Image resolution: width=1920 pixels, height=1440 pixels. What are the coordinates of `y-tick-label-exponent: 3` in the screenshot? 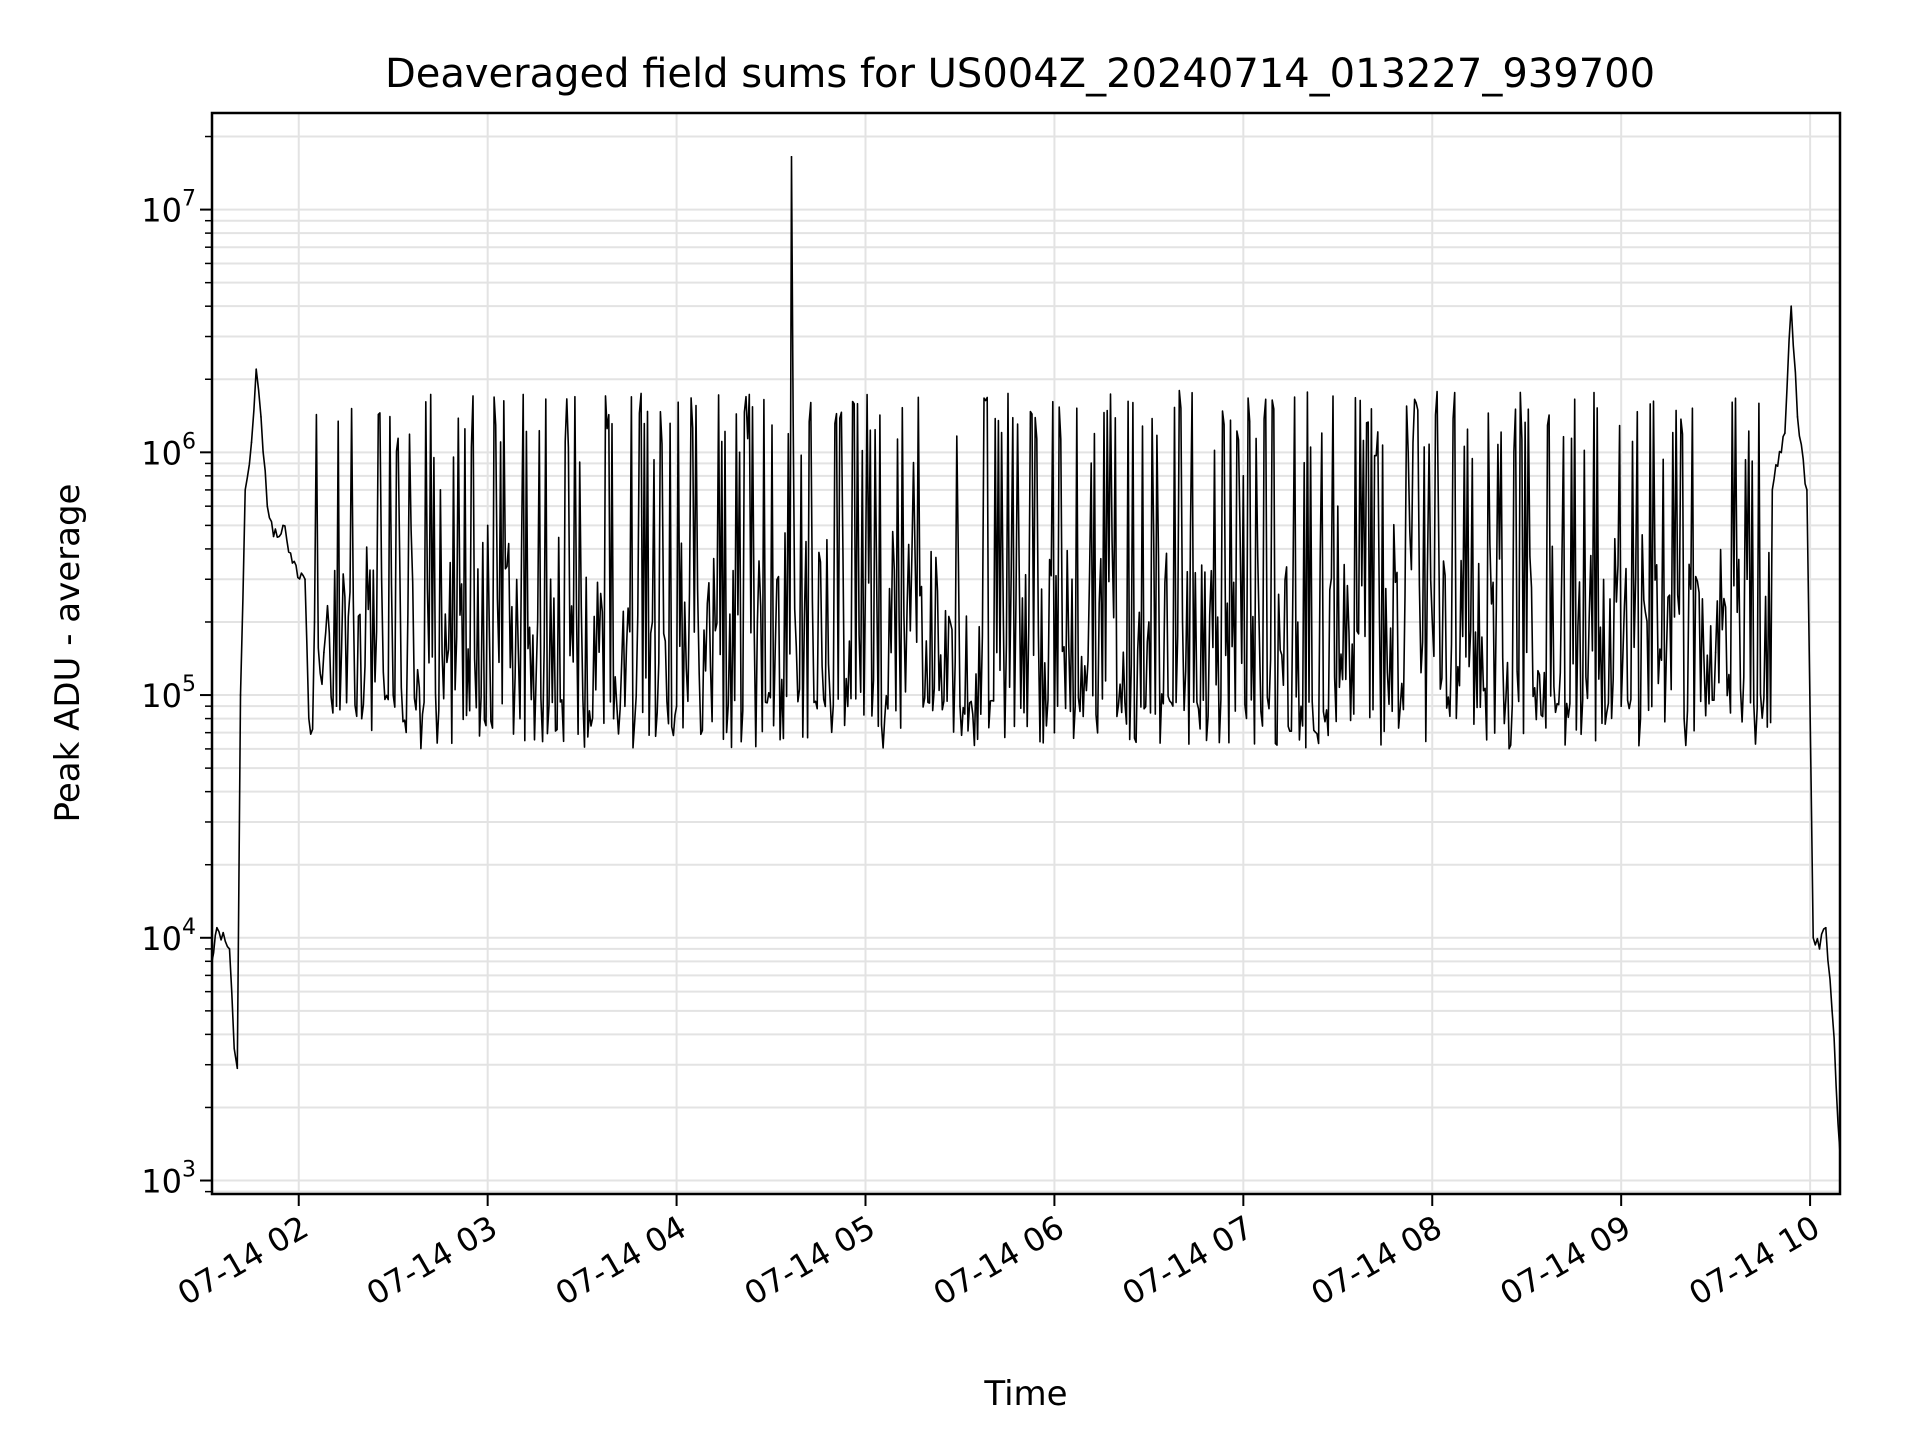 It's located at (189, 1170).